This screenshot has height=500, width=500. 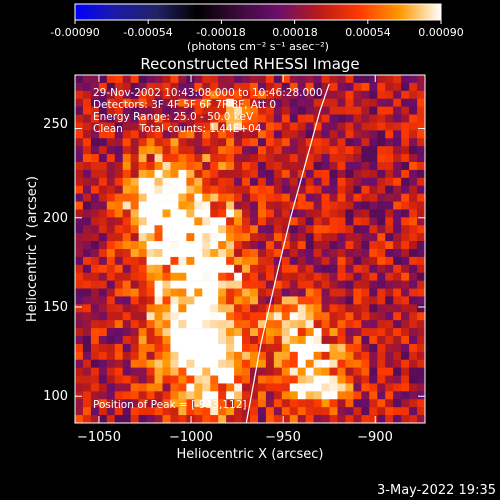 What do you see at coordinates (177, 129) in the screenshot?
I see `annotation-clean-counts: Clean Total counts: 1.44E+04` at bounding box center [177, 129].